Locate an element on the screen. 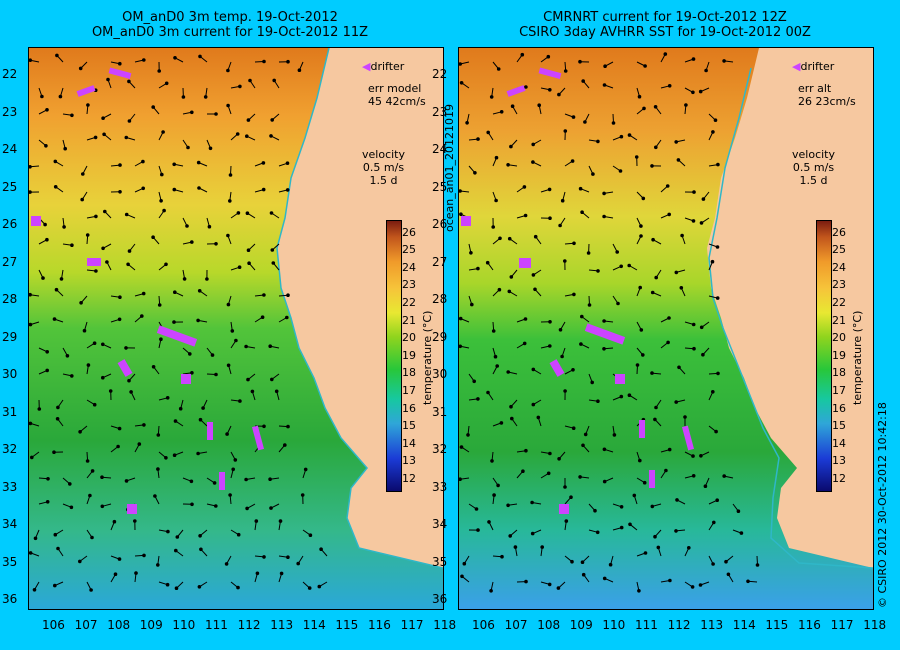 Image resolution: width=900 pixels, height=650 pixels. x-tick-label: 114 is located at coordinates (314, 625).